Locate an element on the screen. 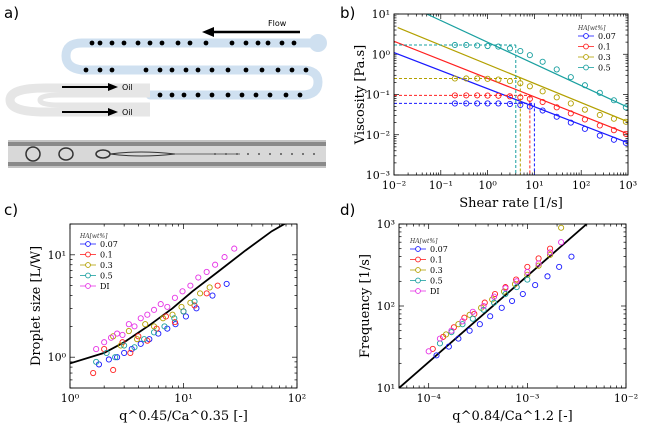 Image resolution: width=646 pixels, height=436 pixels. y-tick-label: 10² is located at coordinates (386, 306).